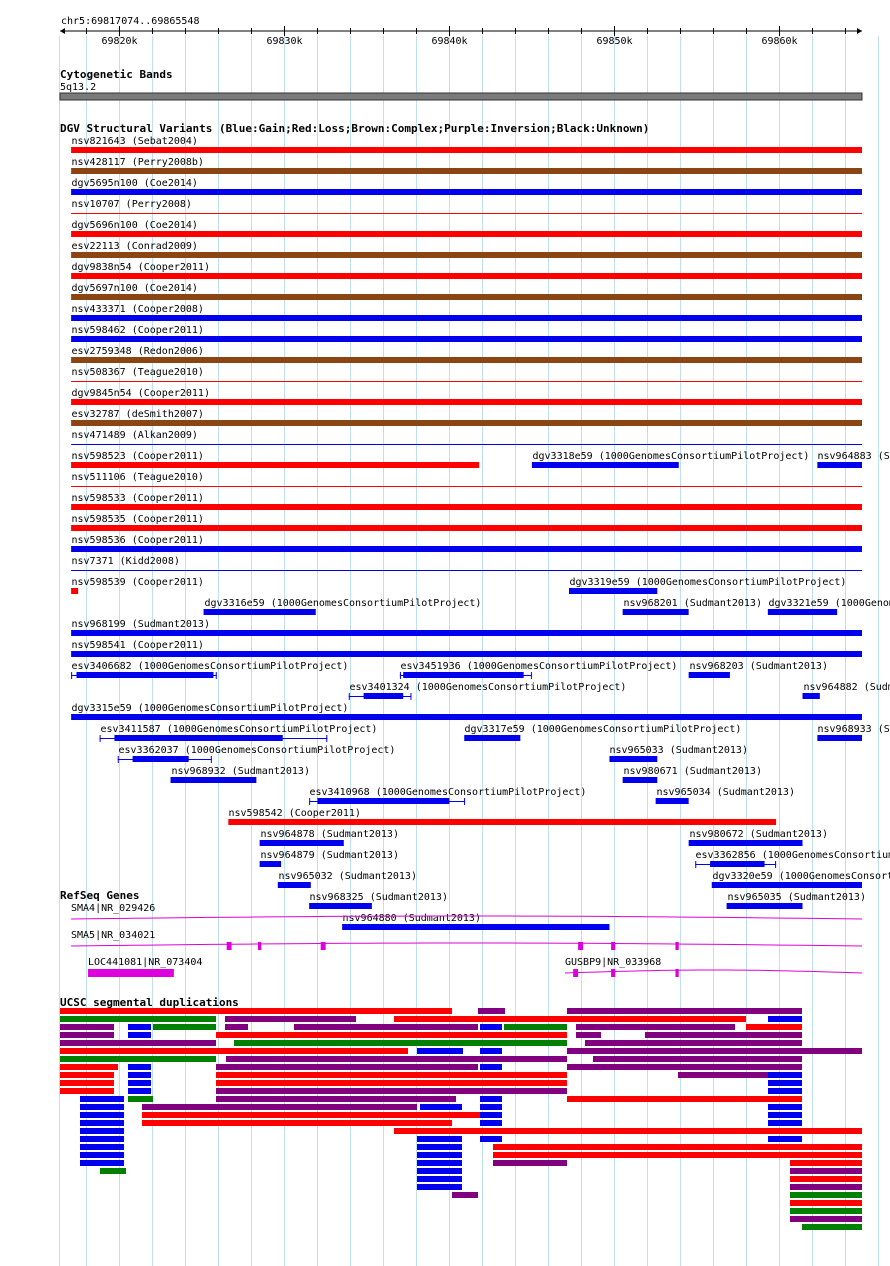 This screenshot has height=1266, width=890. I want to click on dgv-variant: nsv964878 (Sudmant2013), so click(329, 837).